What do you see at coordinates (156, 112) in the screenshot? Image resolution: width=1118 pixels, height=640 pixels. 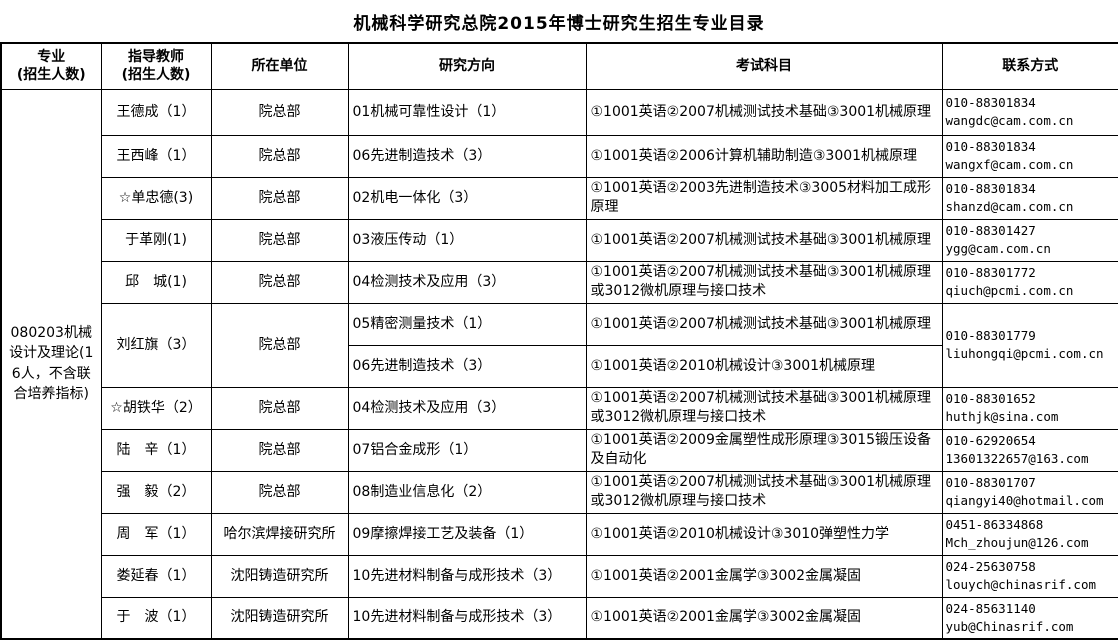 I see `advisor-cell: 王德成（1）` at bounding box center [156, 112].